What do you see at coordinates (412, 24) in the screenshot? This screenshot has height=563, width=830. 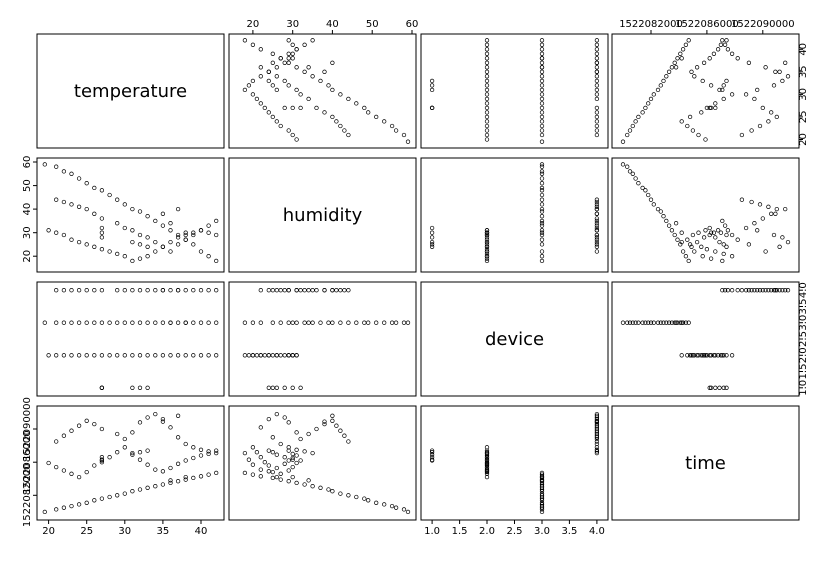 I see `x-tick-label-humidity-4: 60` at bounding box center [412, 24].